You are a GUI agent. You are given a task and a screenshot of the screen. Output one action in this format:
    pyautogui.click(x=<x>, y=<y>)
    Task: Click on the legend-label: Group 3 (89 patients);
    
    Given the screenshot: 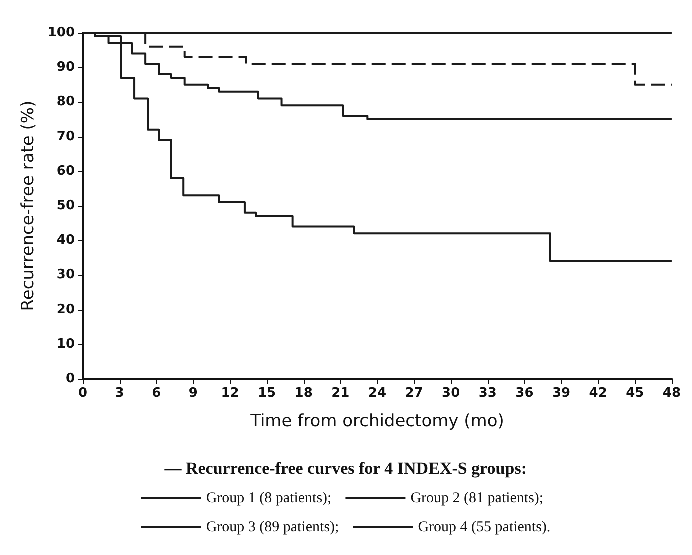 What is the action you would take?
    pyautogui.click(x=273, y=528)
    